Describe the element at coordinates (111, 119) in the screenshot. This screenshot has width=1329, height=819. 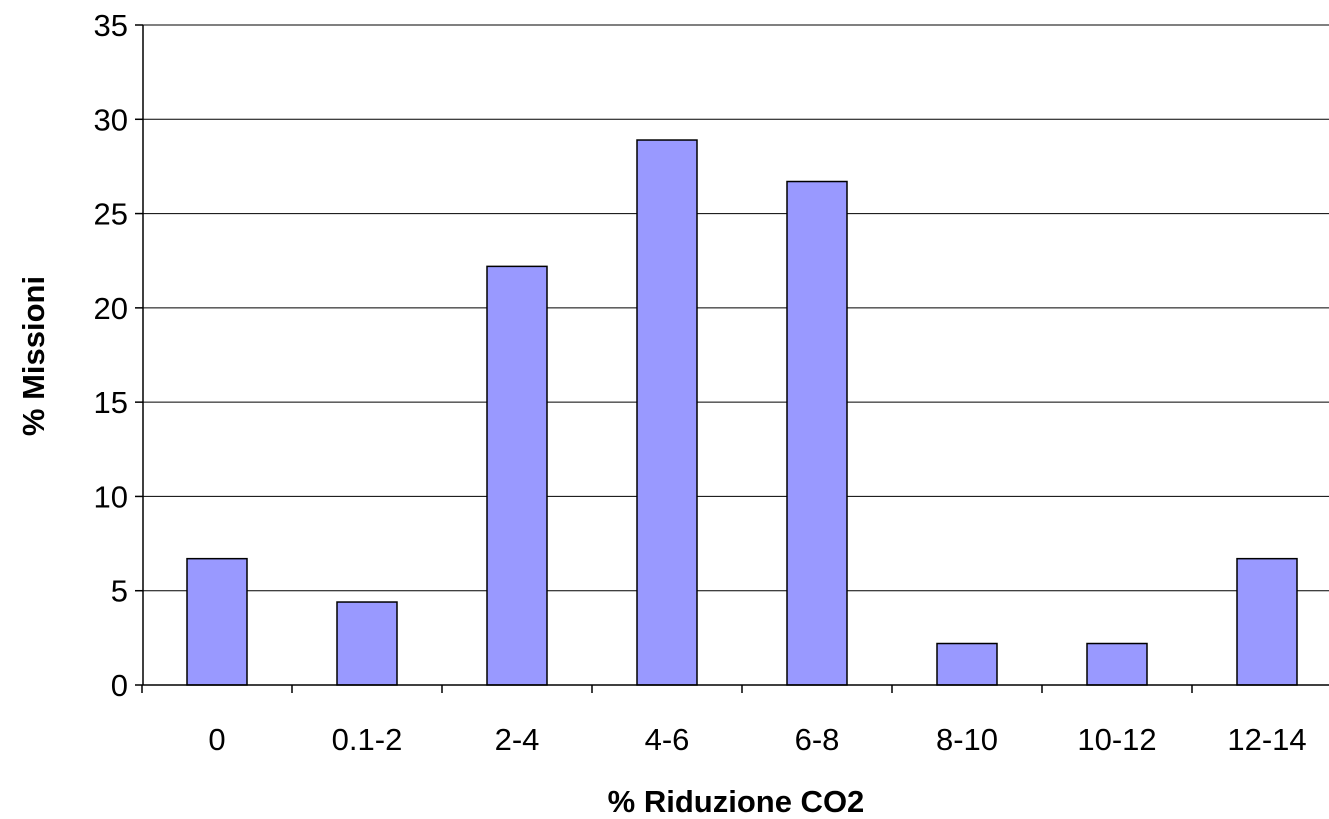
I see `y-tick-label: 30` at that location.